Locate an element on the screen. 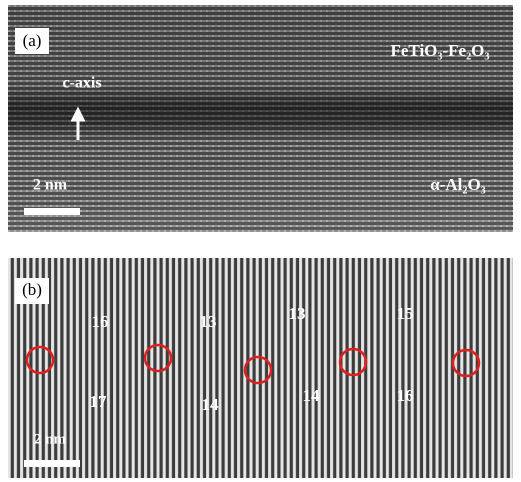 Image resolution: width=521 pixels, height=482 pixels. panel-label: (a) is located at coordinates (32, 40).